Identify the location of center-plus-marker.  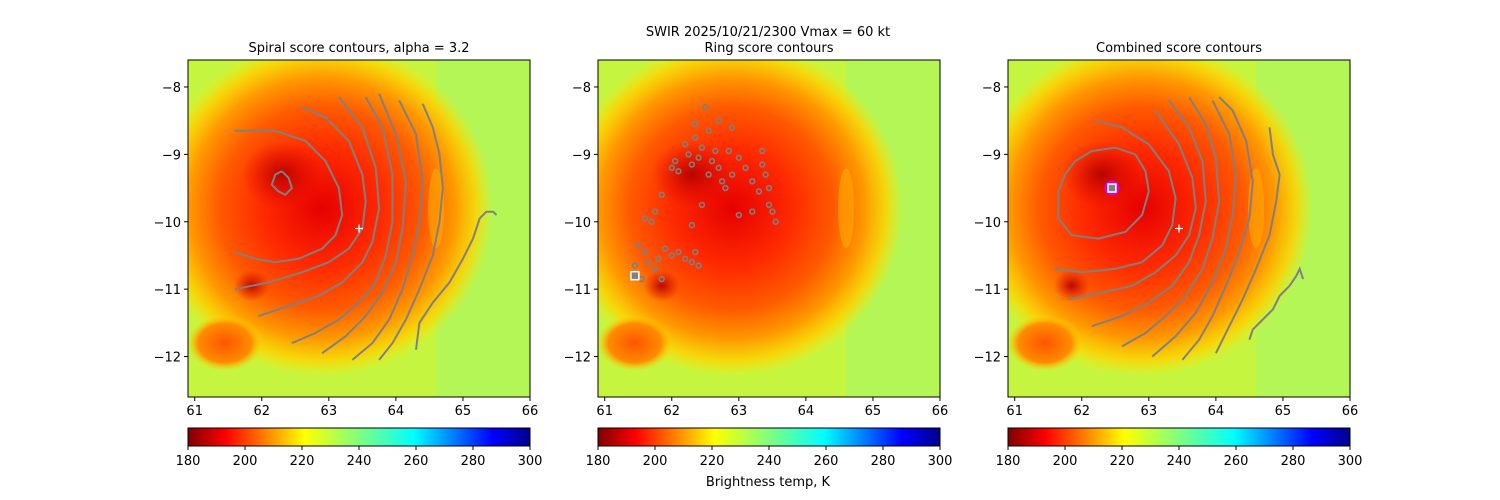
(1179, 228).